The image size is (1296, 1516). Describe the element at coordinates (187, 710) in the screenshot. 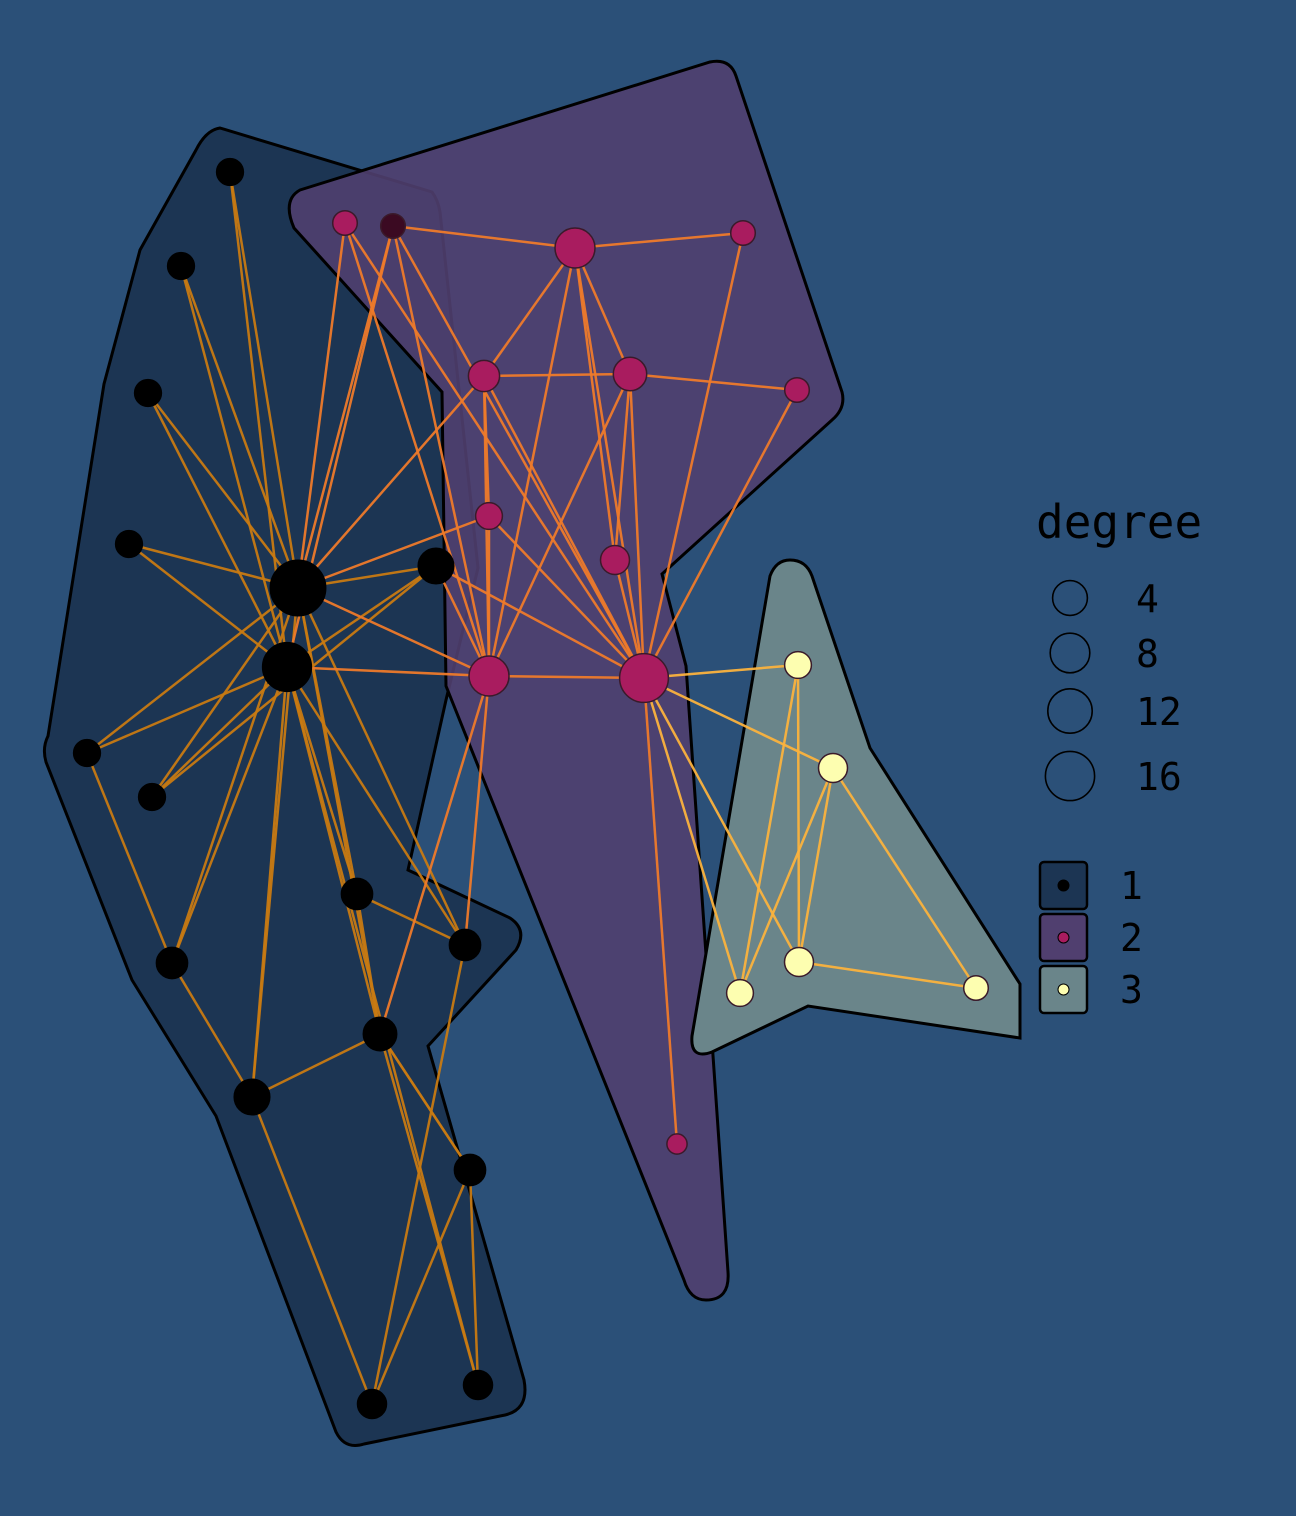

I see `edge-n6-n8` at that location.